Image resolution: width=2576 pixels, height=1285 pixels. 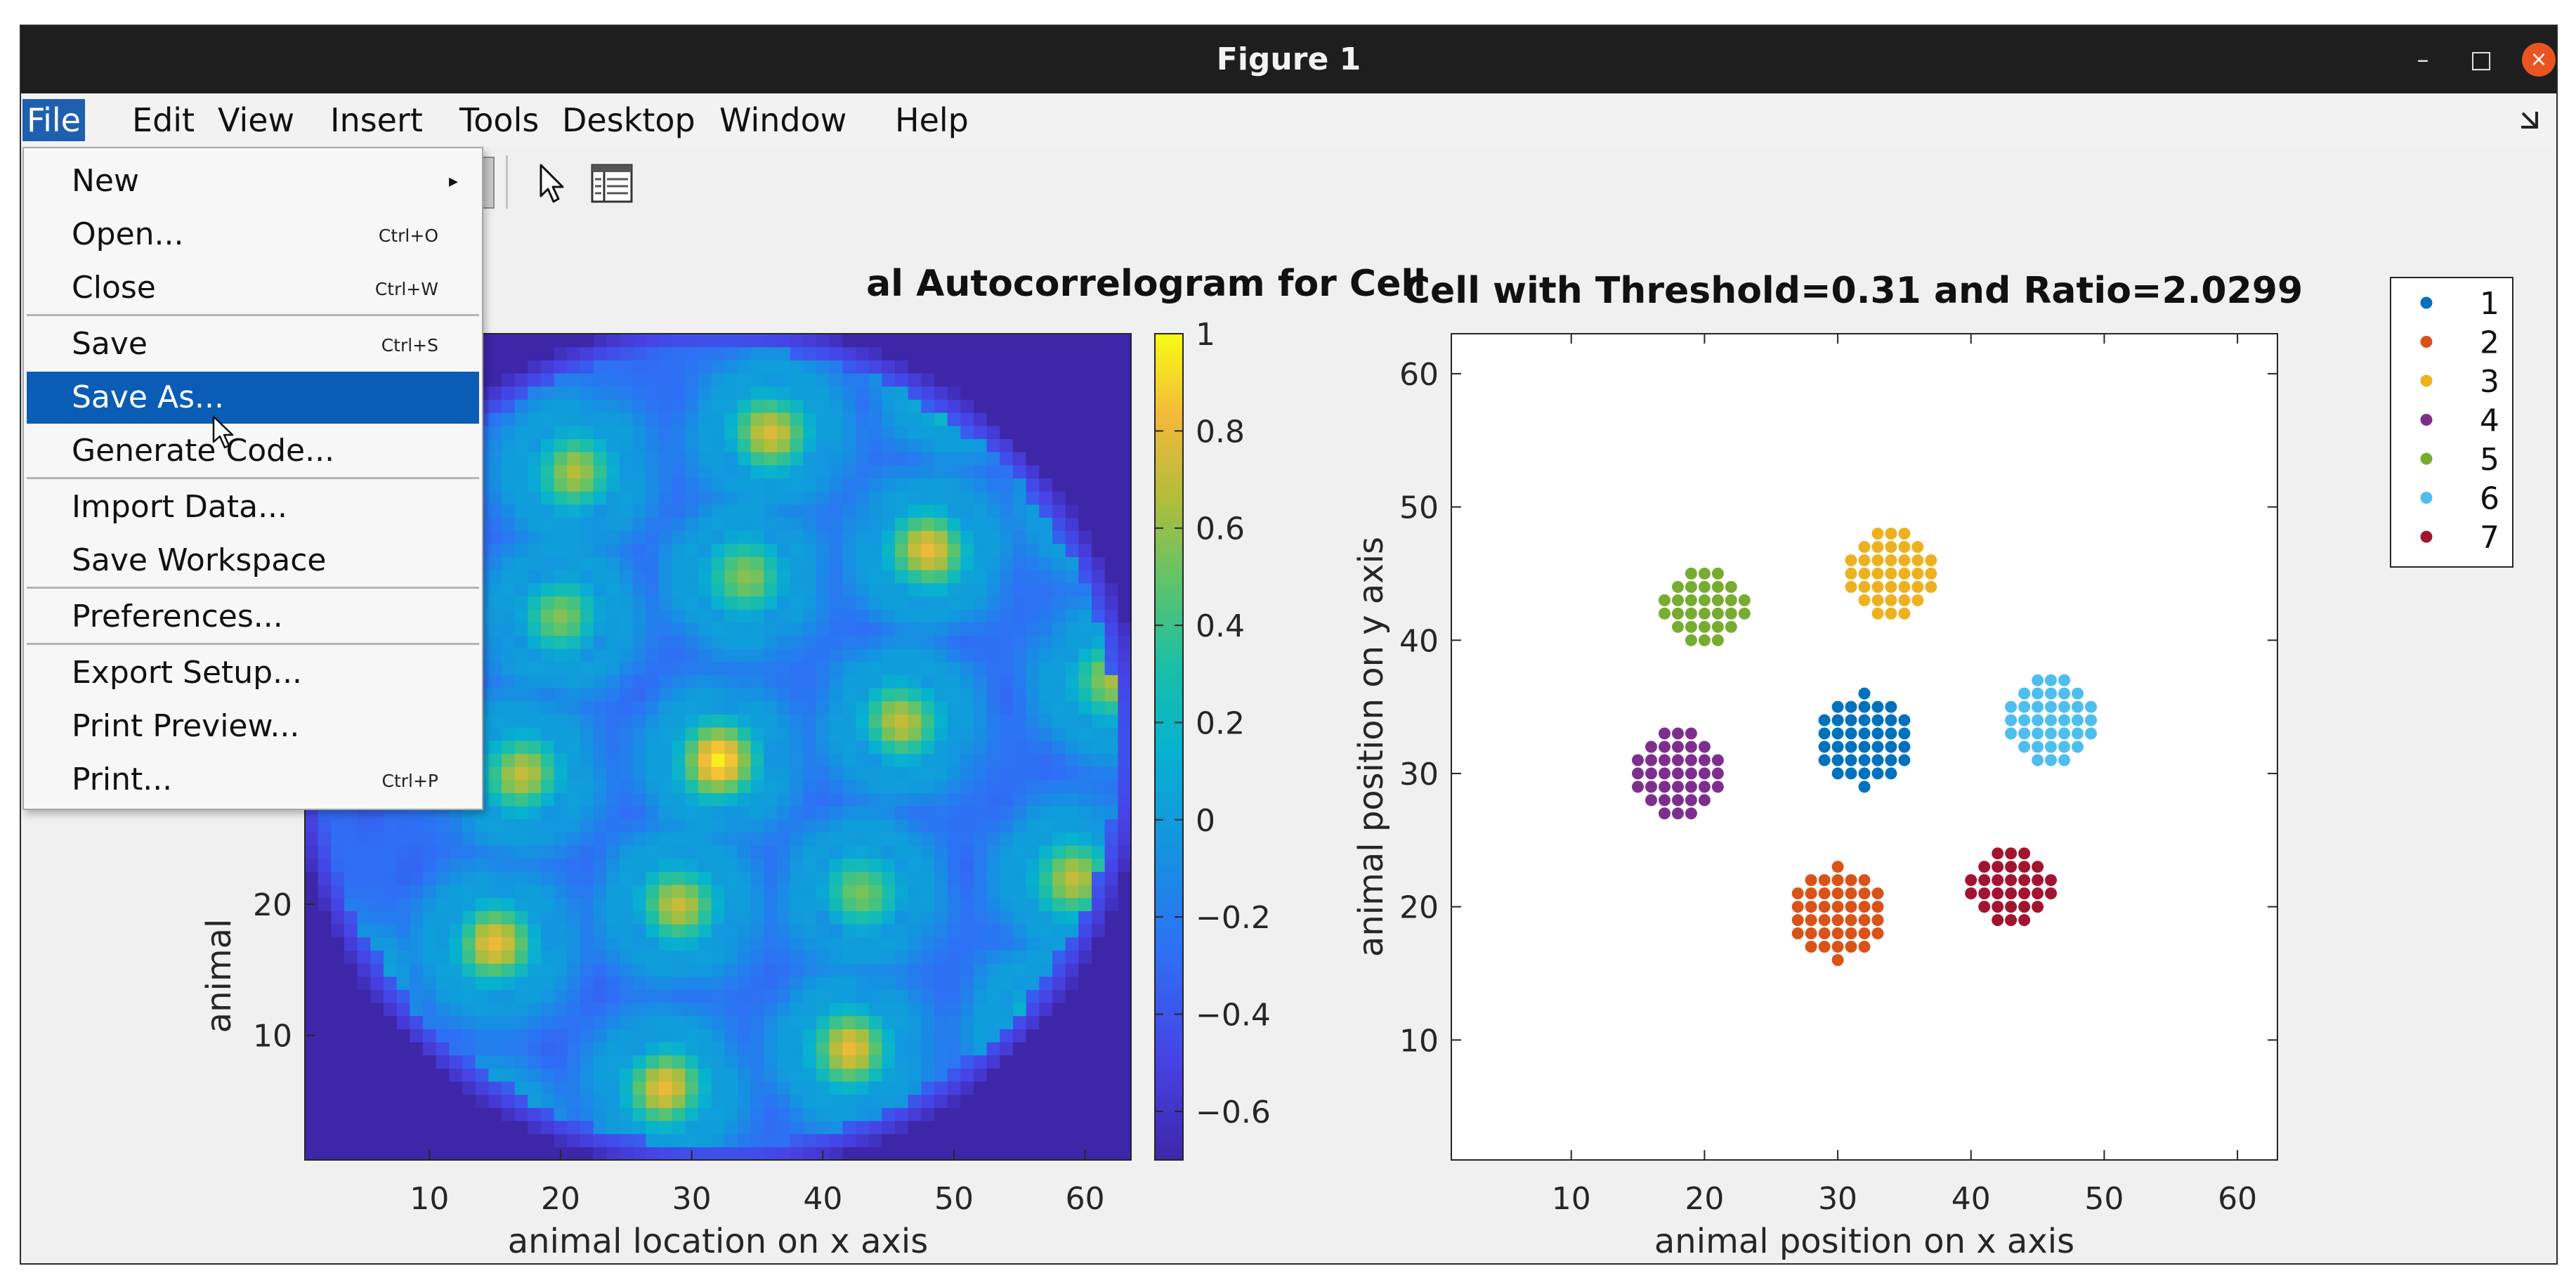 I want to click on title-bar: Figure 1 – □ ×, so click(x=1288, y=60).